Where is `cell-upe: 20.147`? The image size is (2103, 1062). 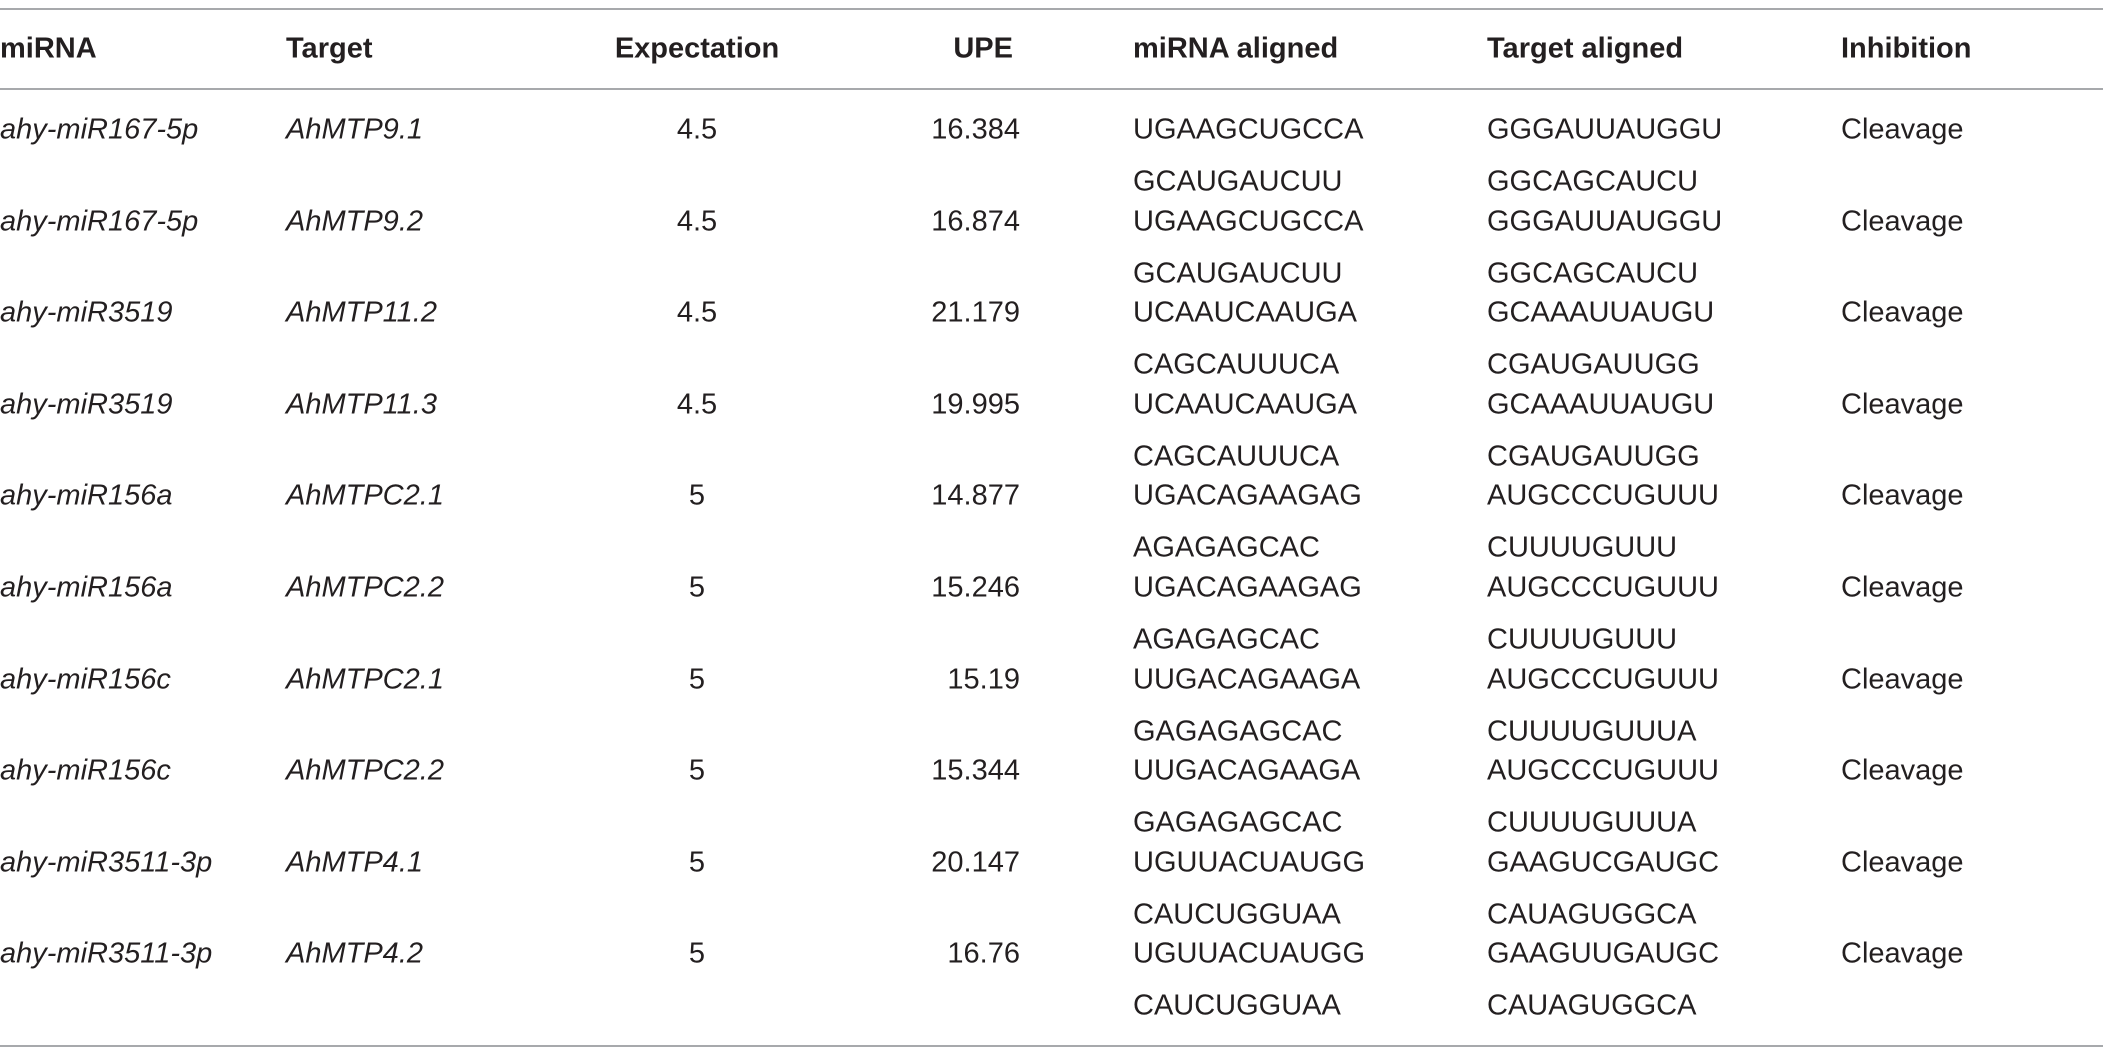 cell-upe: 20.147 is located at coordinates (975, 862).